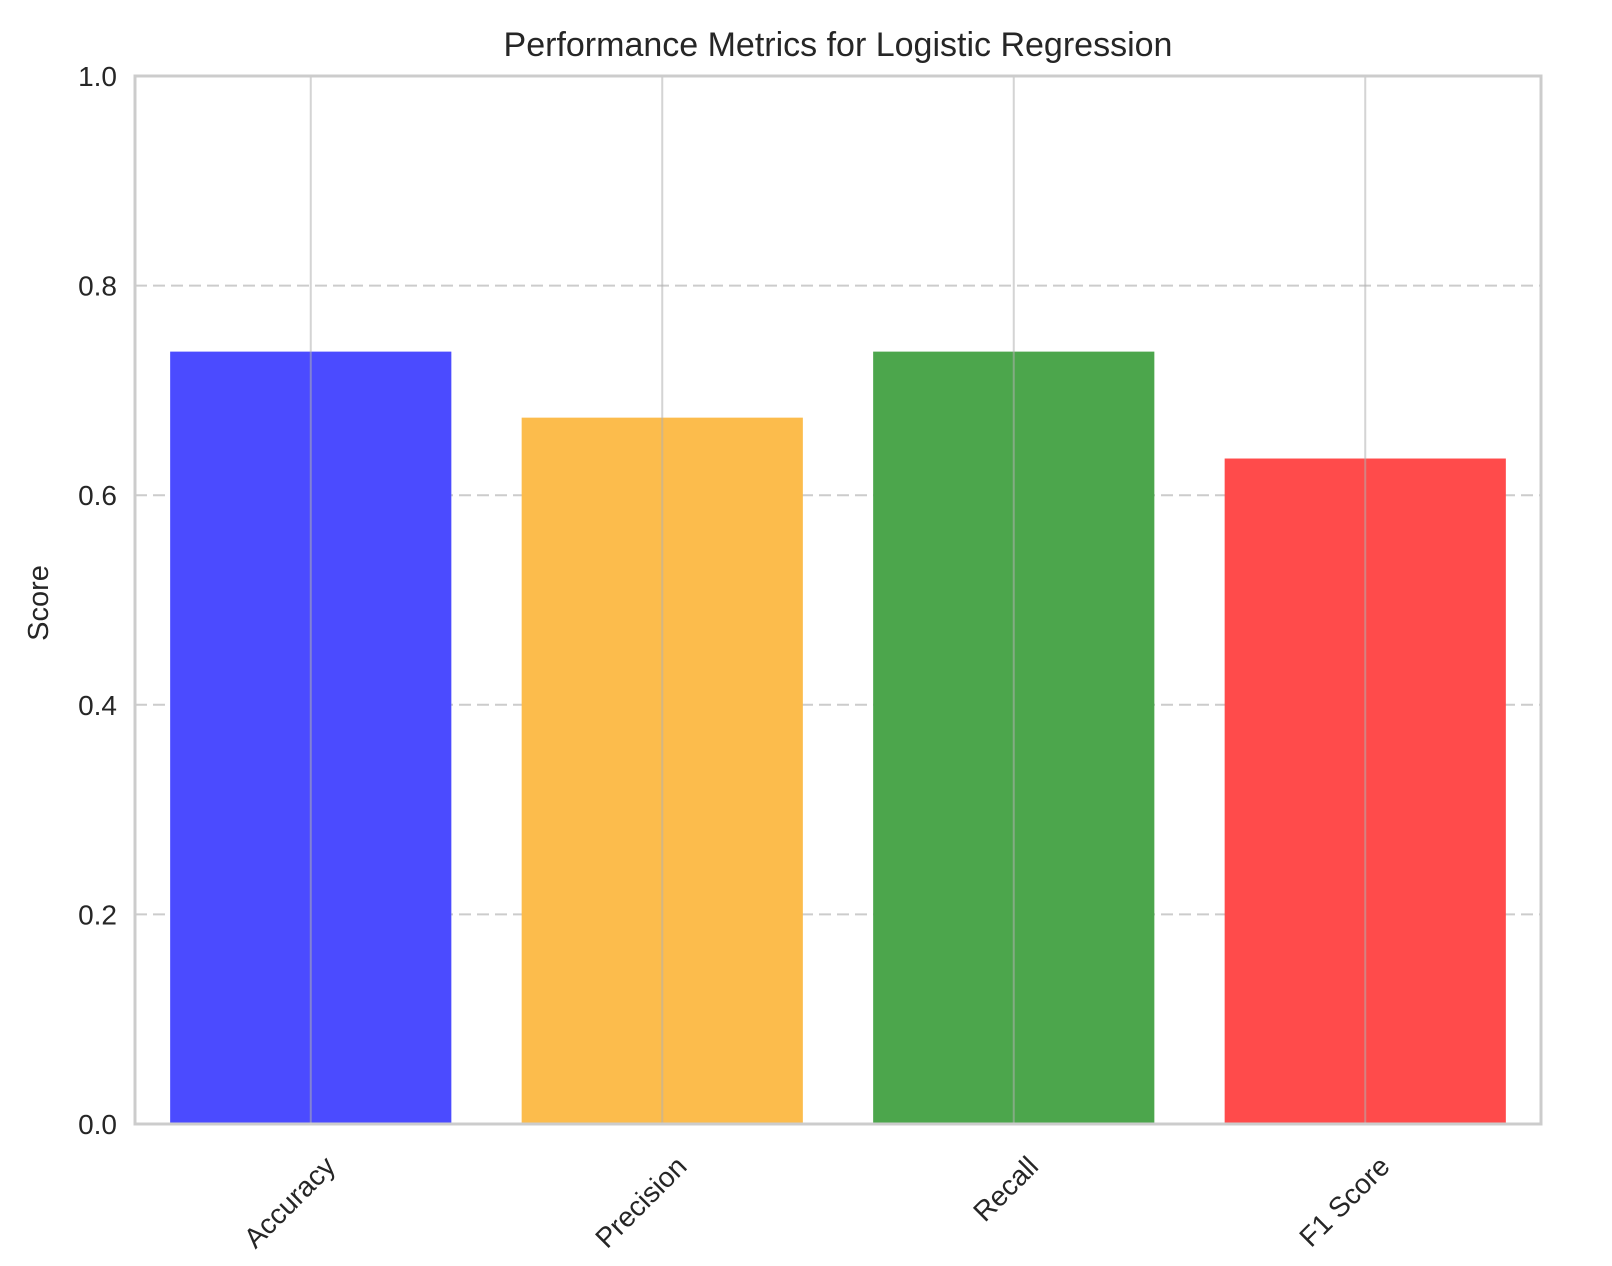 This screenshot has width=1612, height=1266. Describe the element at coordinates (97, 600) in the screenshot. I see `y-tick-labels: 0.0 0.2 0.4 0.6 0.8 1.0` at that location.